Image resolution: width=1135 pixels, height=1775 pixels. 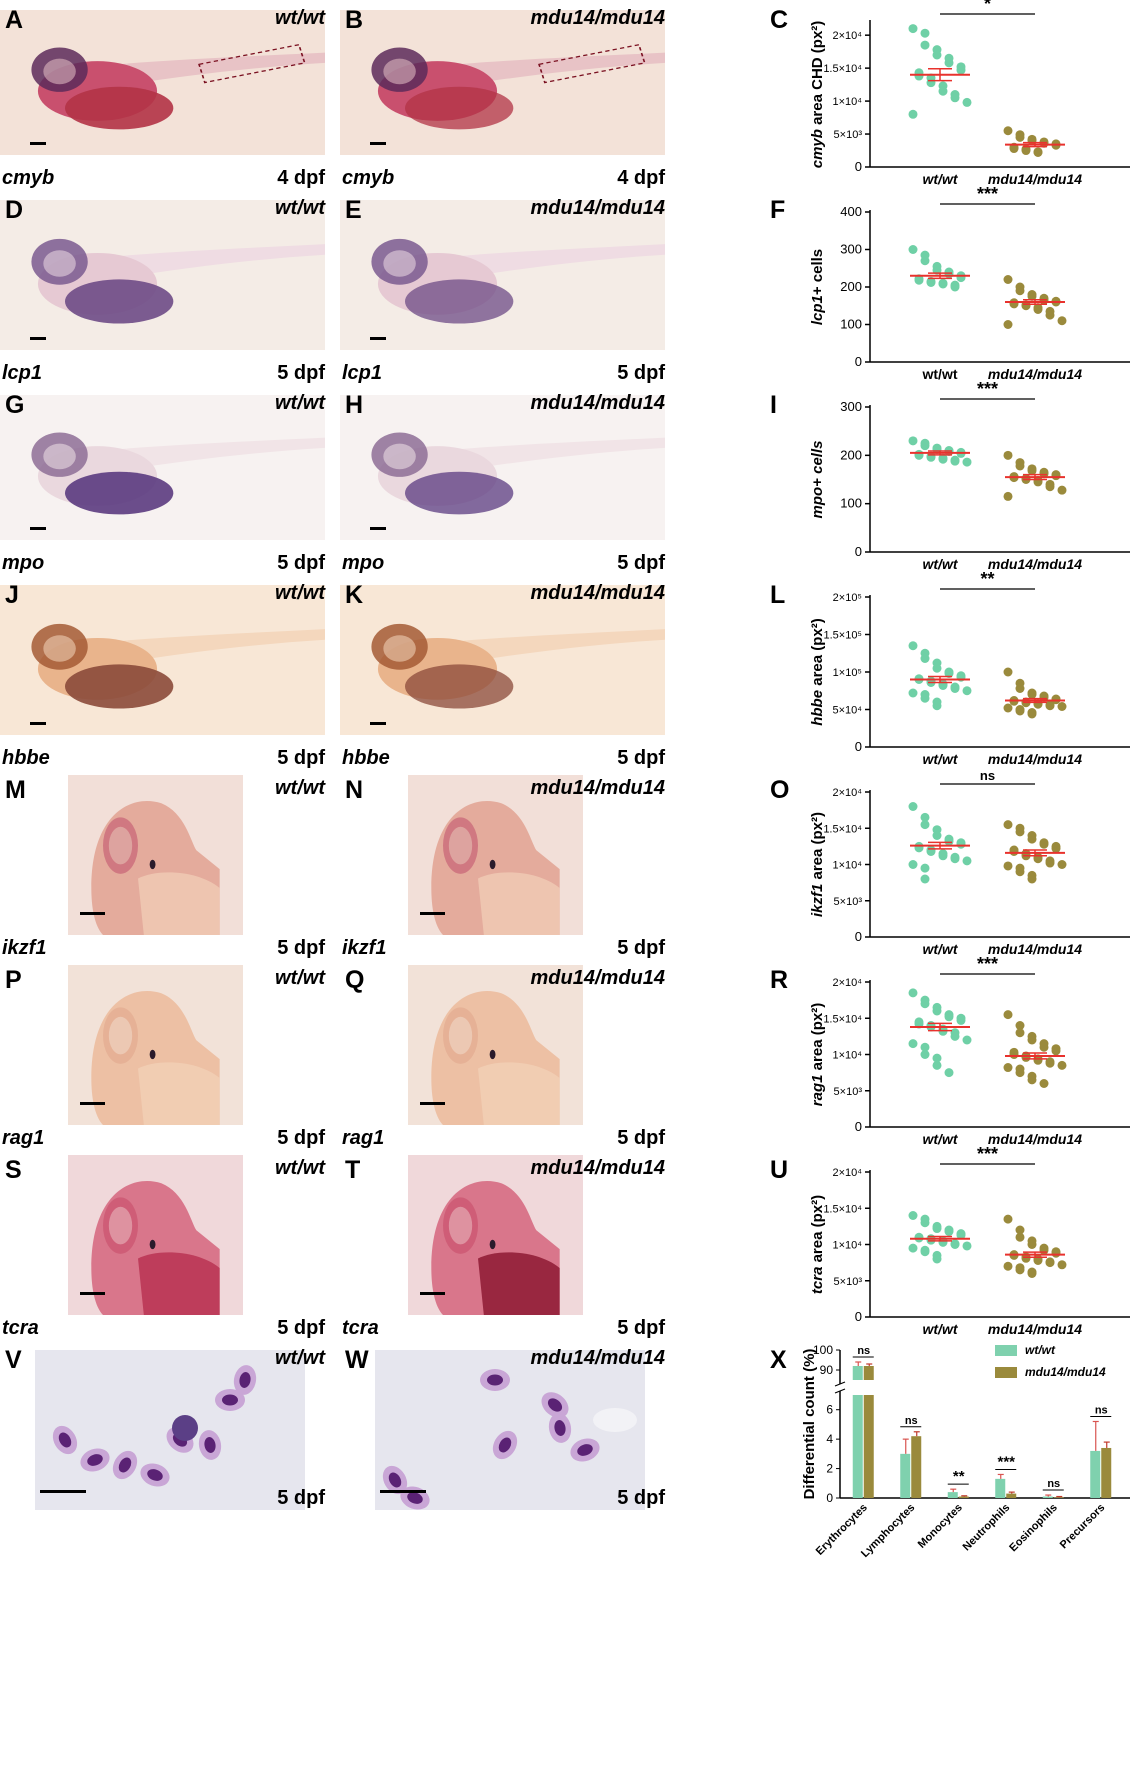 I want to click on embryo-photo-B, so click(x=502, y=82).